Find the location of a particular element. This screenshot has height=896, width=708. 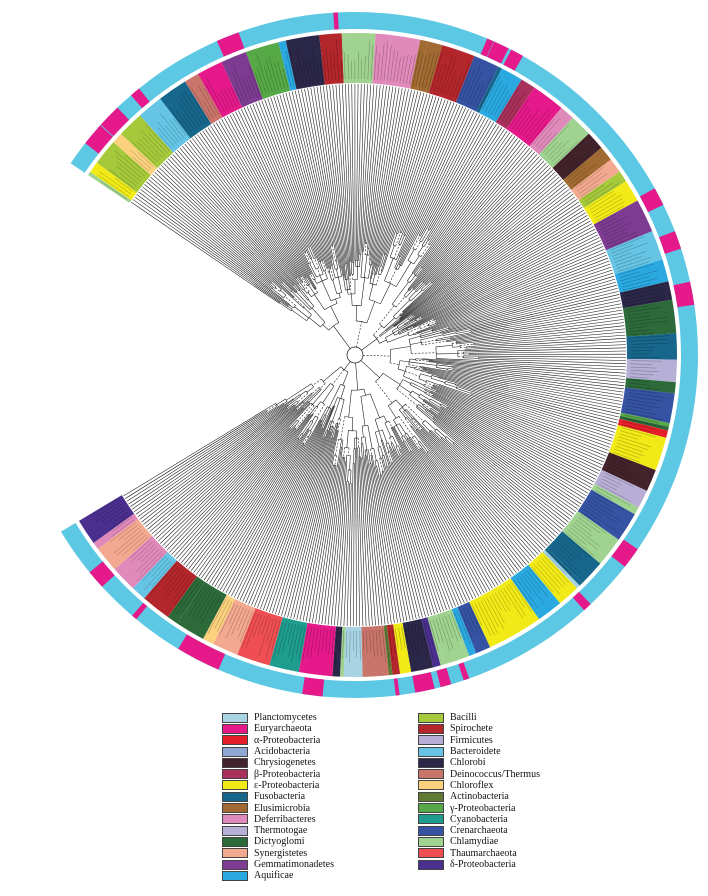

legend-label: Thermotogae is located at coordinates (281, 831).